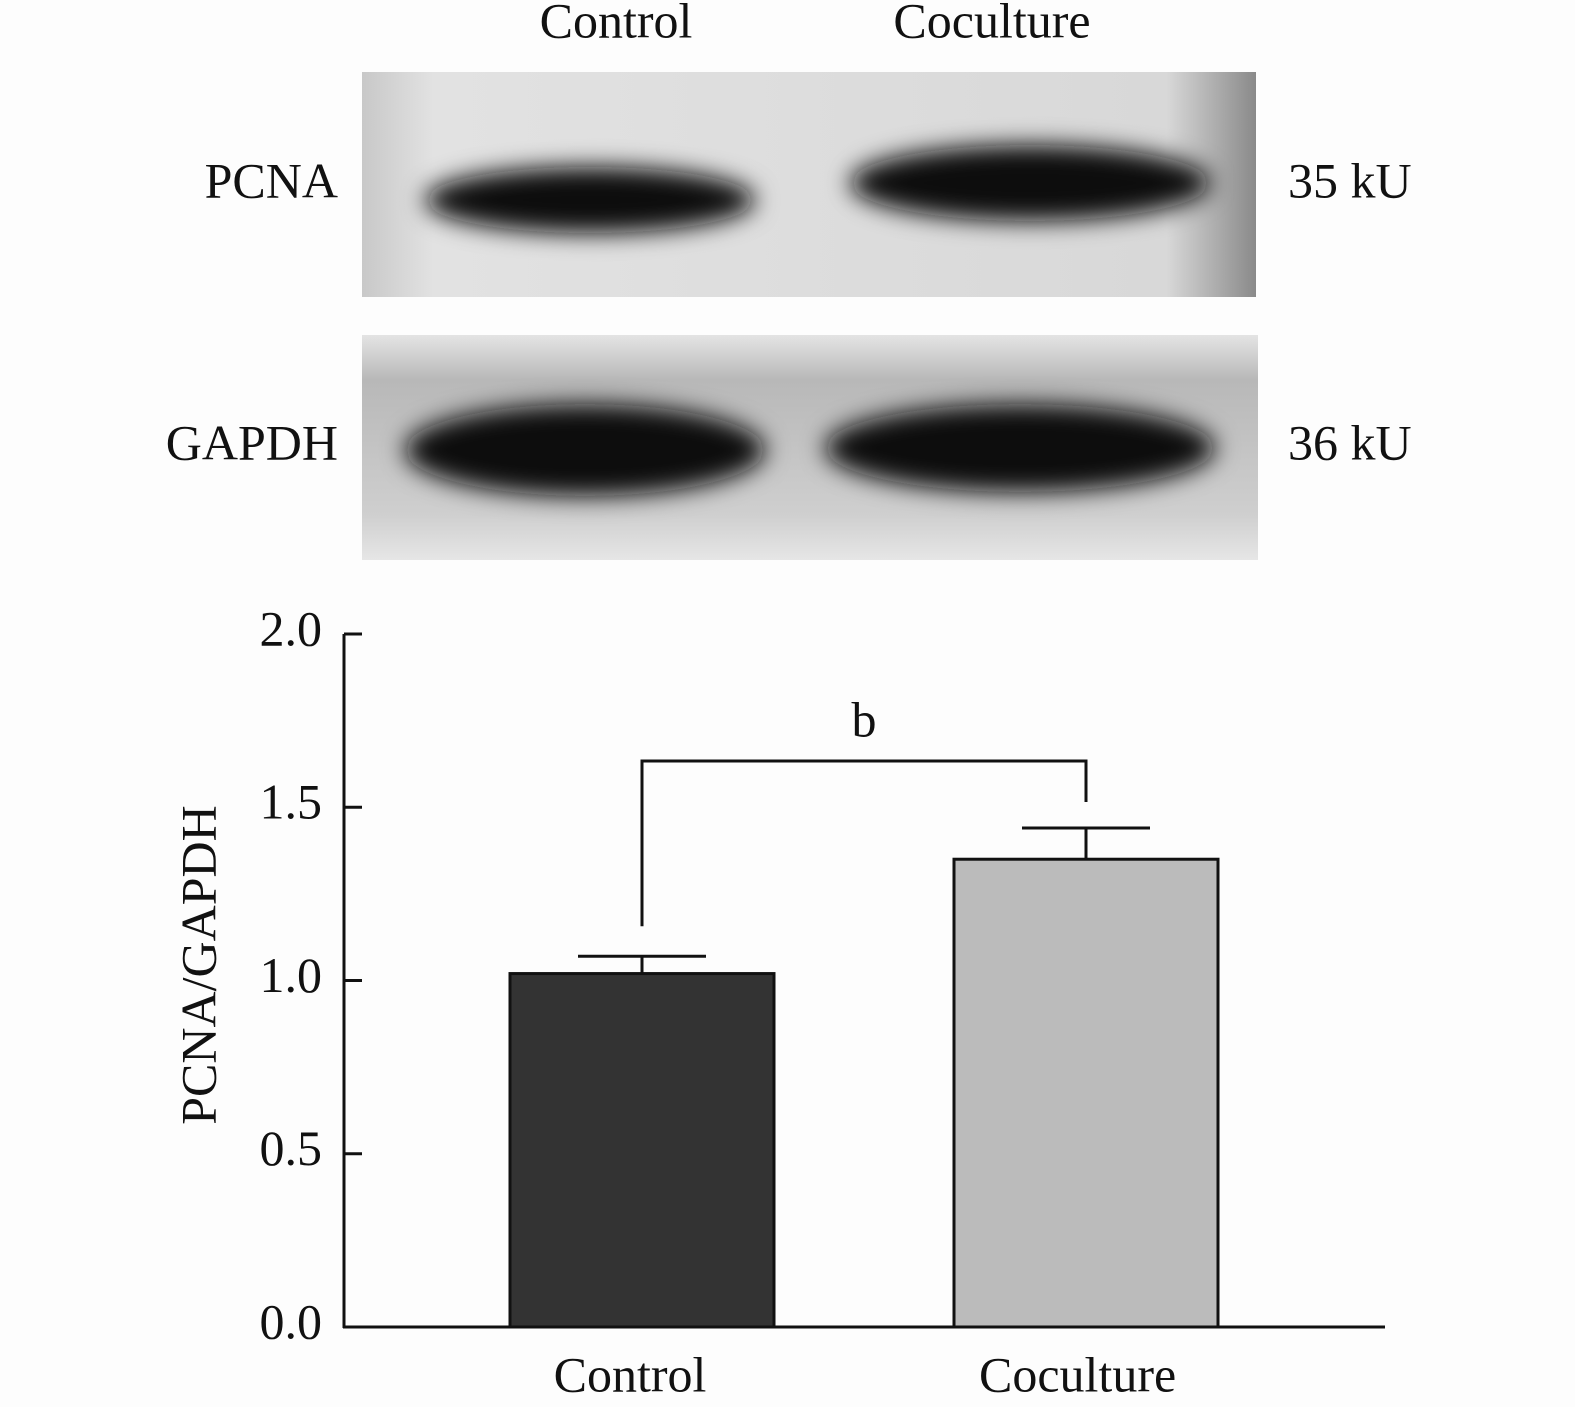 This screenshot has width=1575, height=1407. What do you see at coordinates (291, 1148) in the screenshot?
I see `y-tick-label: 0.5` at bounding box center [291, 1148].